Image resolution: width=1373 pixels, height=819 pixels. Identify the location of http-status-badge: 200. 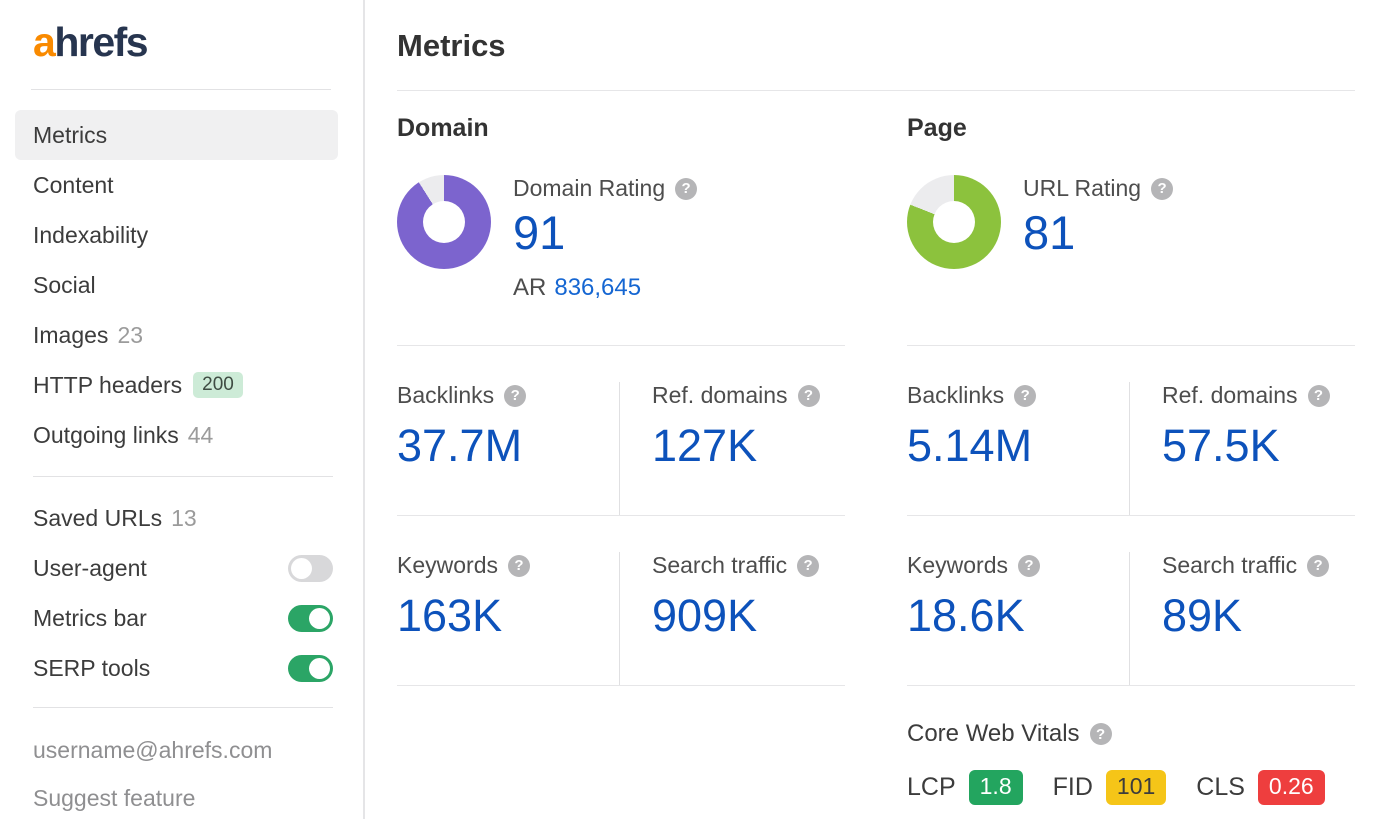
(218, 385).